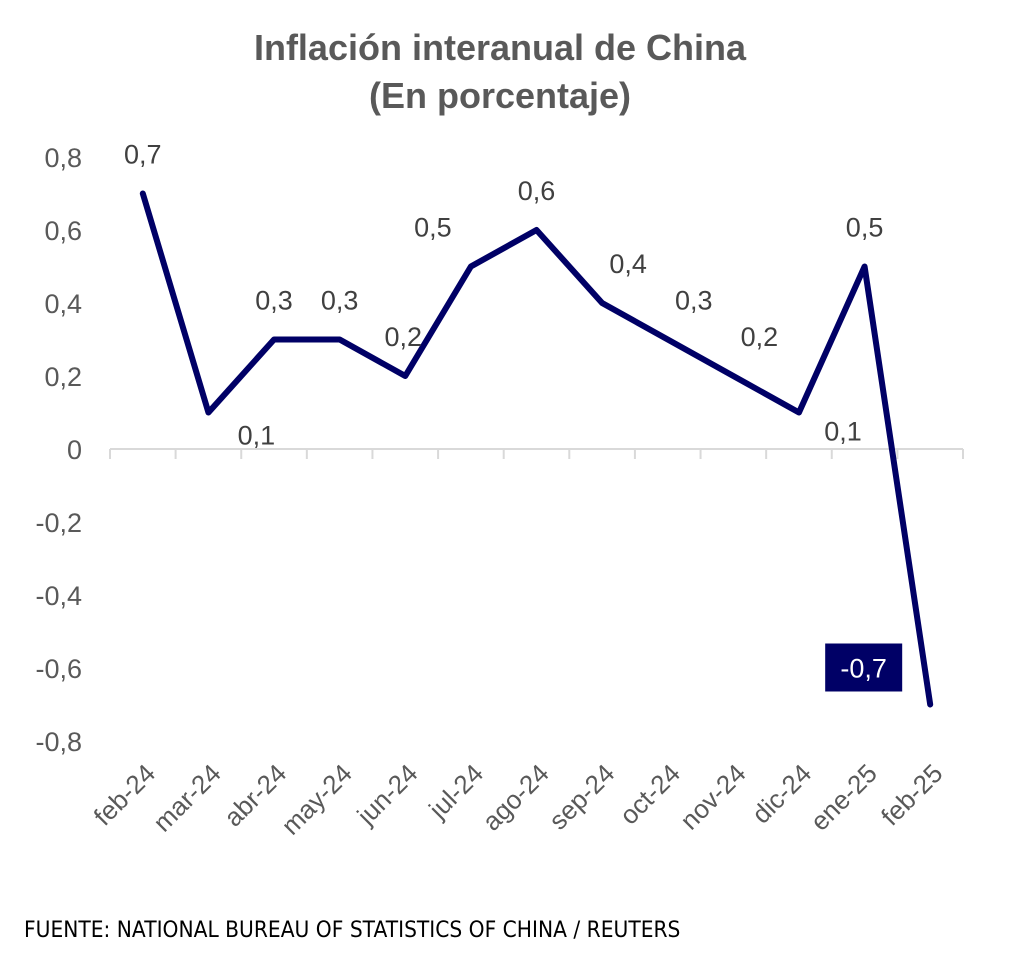 This screenshot has height=967, width=1020. What do you see at coordinates (58, 450) in the screenshot?
I see `y-axis: 0,8 0,6 0,4 0,2 0 -0,2 -0,4 -0,6 -0,8` at bounding box center [58, 450].